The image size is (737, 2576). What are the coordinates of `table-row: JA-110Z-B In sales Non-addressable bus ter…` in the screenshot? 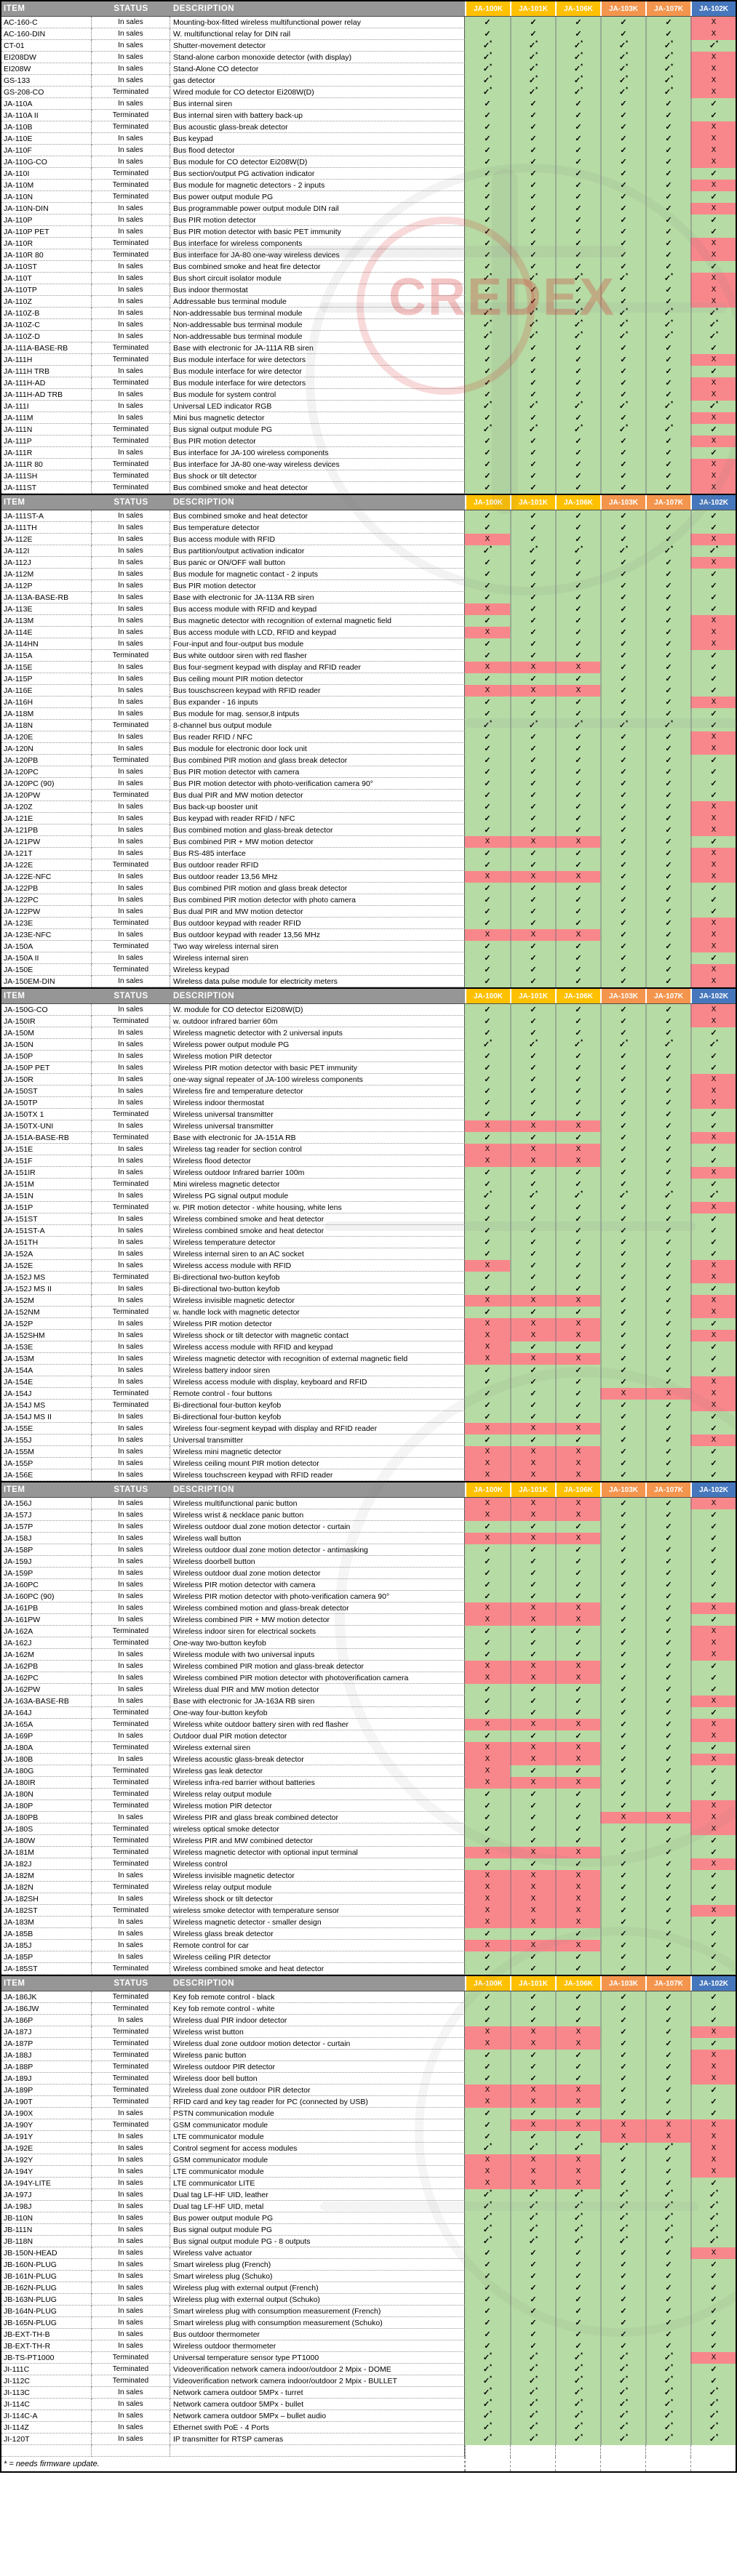 It's located at (368, 313).